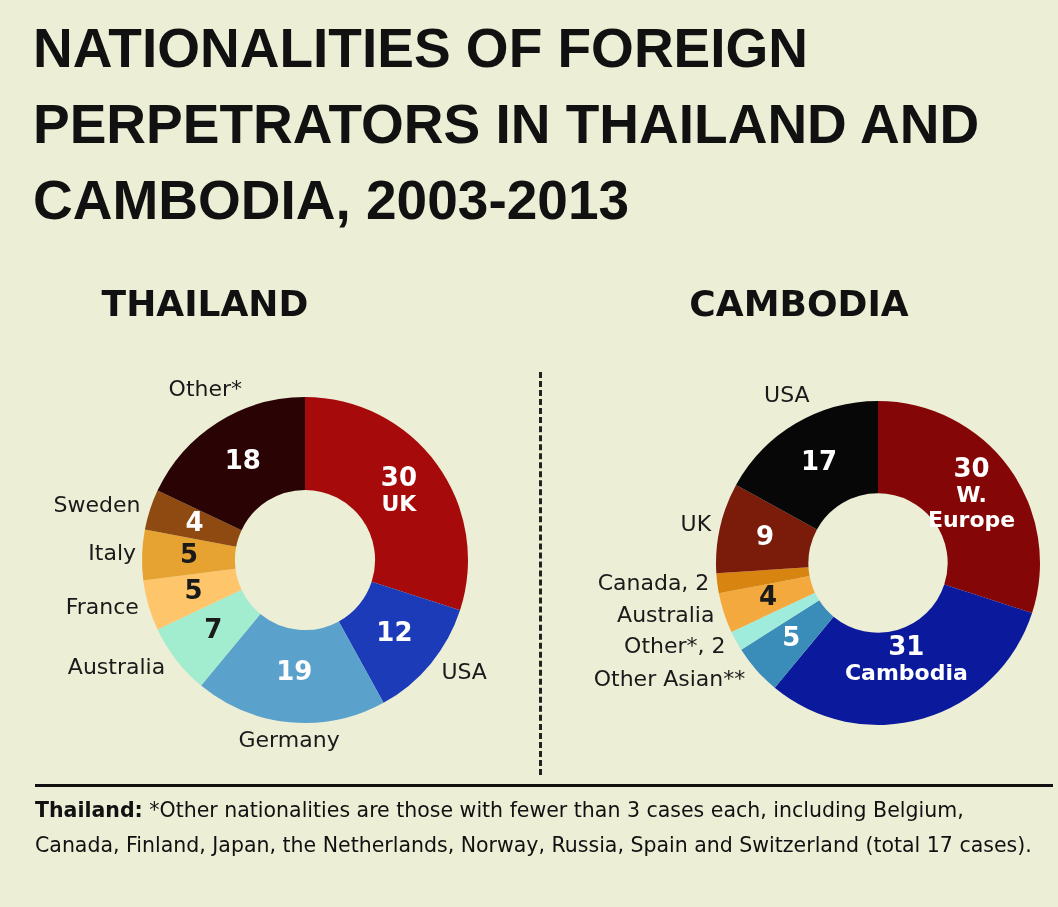 This screenshot has height=907, width=1058. What do you see at coordinates (669, 678) in the screenshot?
I see `slice-label: Other Asian**` at bounding box center [669, 678].